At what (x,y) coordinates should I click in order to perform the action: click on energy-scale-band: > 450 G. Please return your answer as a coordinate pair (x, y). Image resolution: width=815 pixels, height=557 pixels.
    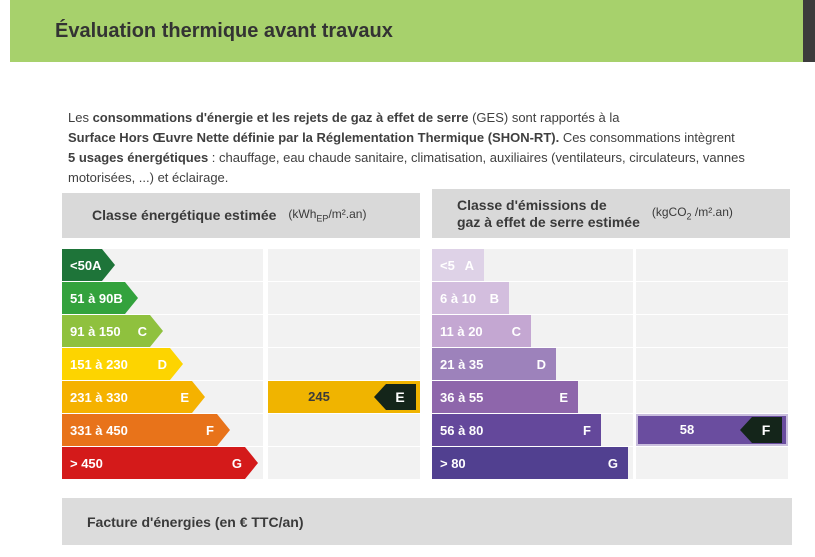
    Looking at the image, I should click on (162, 463).